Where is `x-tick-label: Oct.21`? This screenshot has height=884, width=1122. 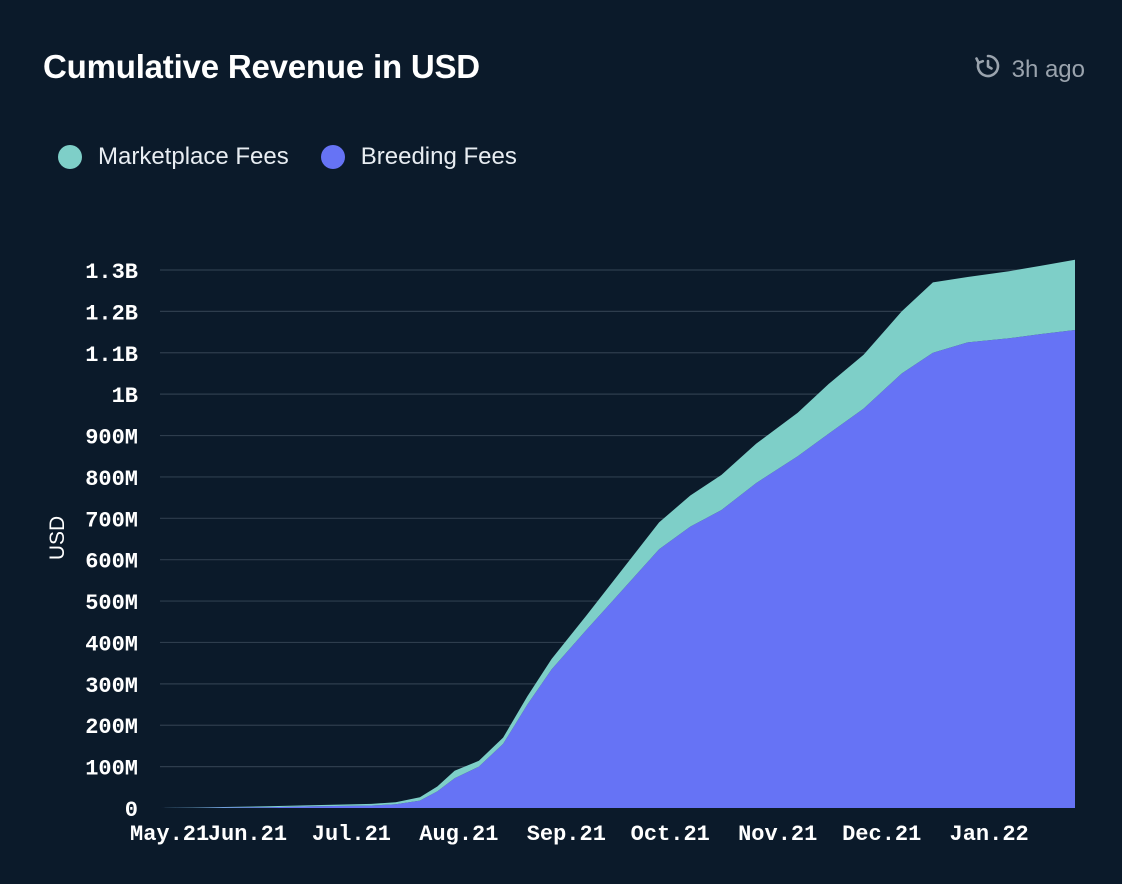
x-tick-label: Oct.21 is located at coordinates (670, 834).